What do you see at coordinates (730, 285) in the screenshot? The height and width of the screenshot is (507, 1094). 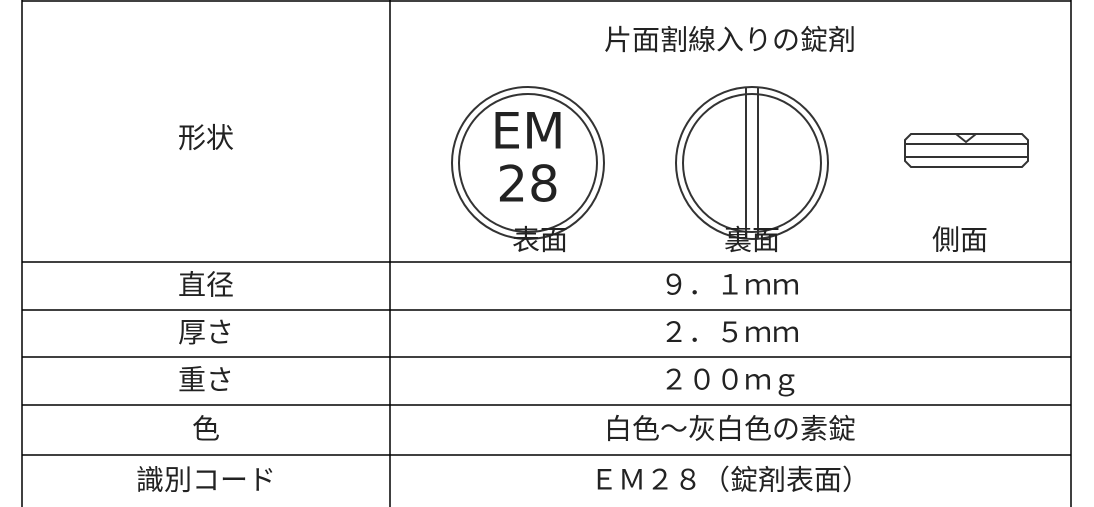 I see `row-value: ９．１ｍｍ` at bounding box center [730, 285].